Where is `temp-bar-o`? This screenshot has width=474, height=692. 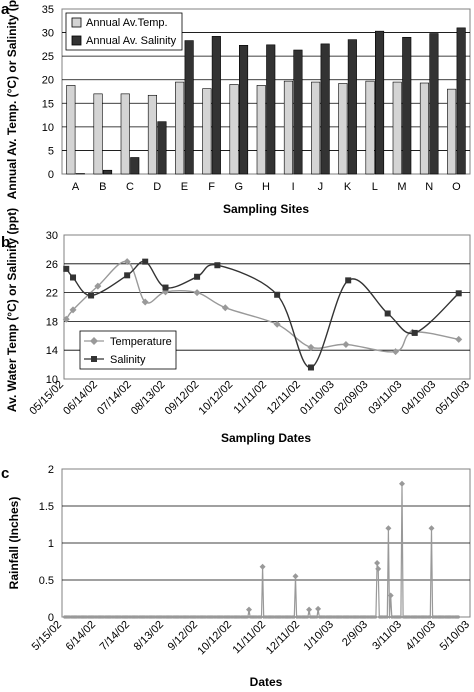 temp-bar-o is located at coordinates (452, 131).